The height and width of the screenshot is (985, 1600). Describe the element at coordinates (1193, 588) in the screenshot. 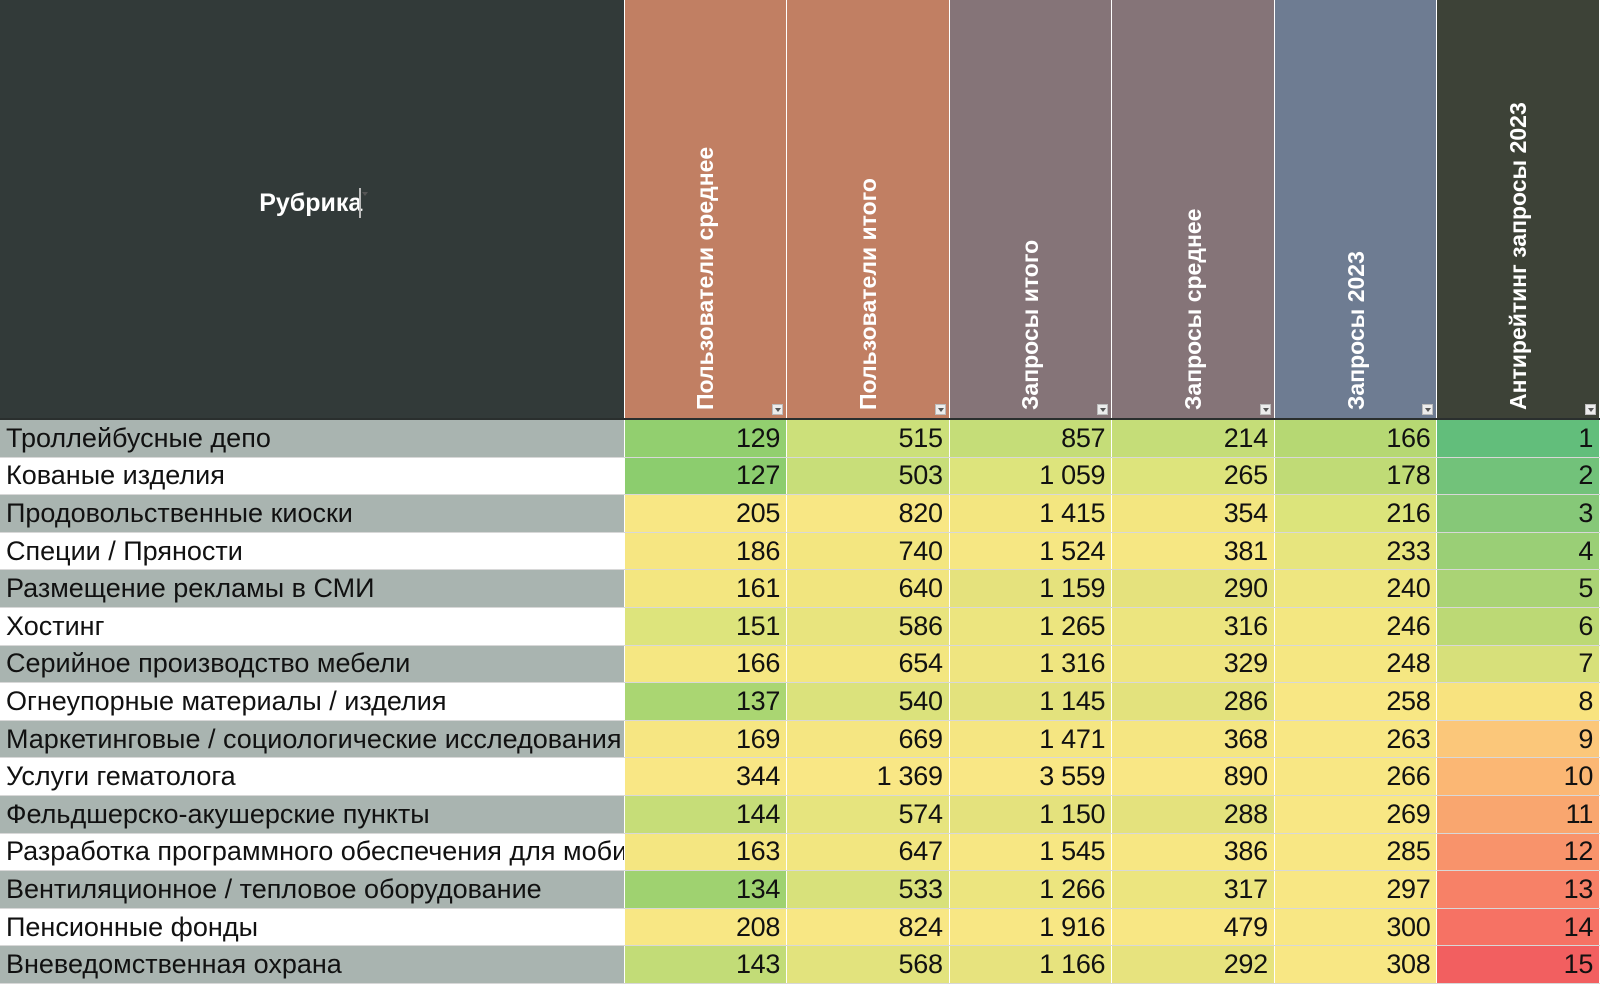

I see `cell-requests-avg: 290` at that location.